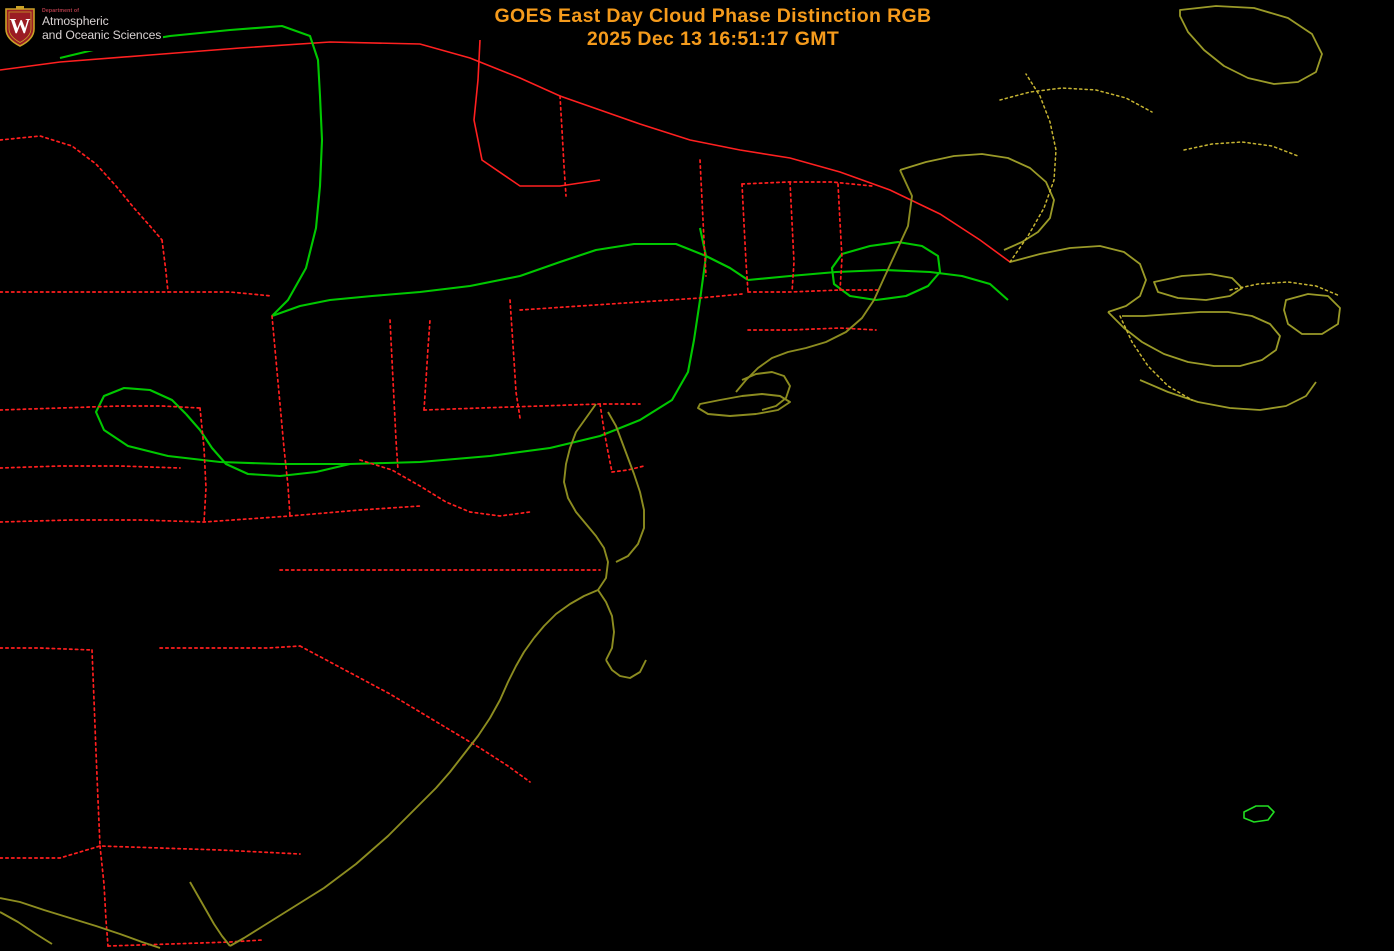 This screenshot has width=1394, height=951. Describe the element at coordinates (75, 21) in the screenshot. I see `institution-line-1: Atmospheric` at that location.